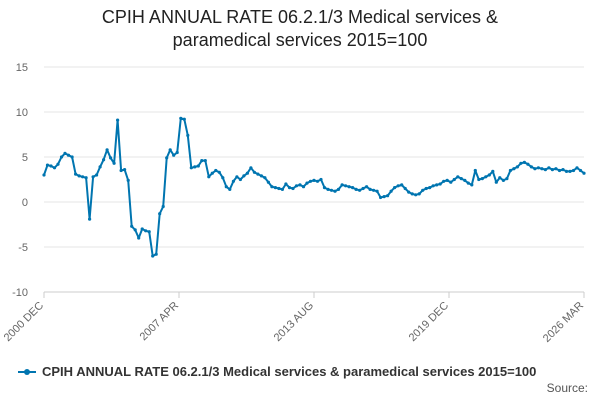 The image size is (600, 400). I want to click on y-tick-label: -5, so click(23, 248).